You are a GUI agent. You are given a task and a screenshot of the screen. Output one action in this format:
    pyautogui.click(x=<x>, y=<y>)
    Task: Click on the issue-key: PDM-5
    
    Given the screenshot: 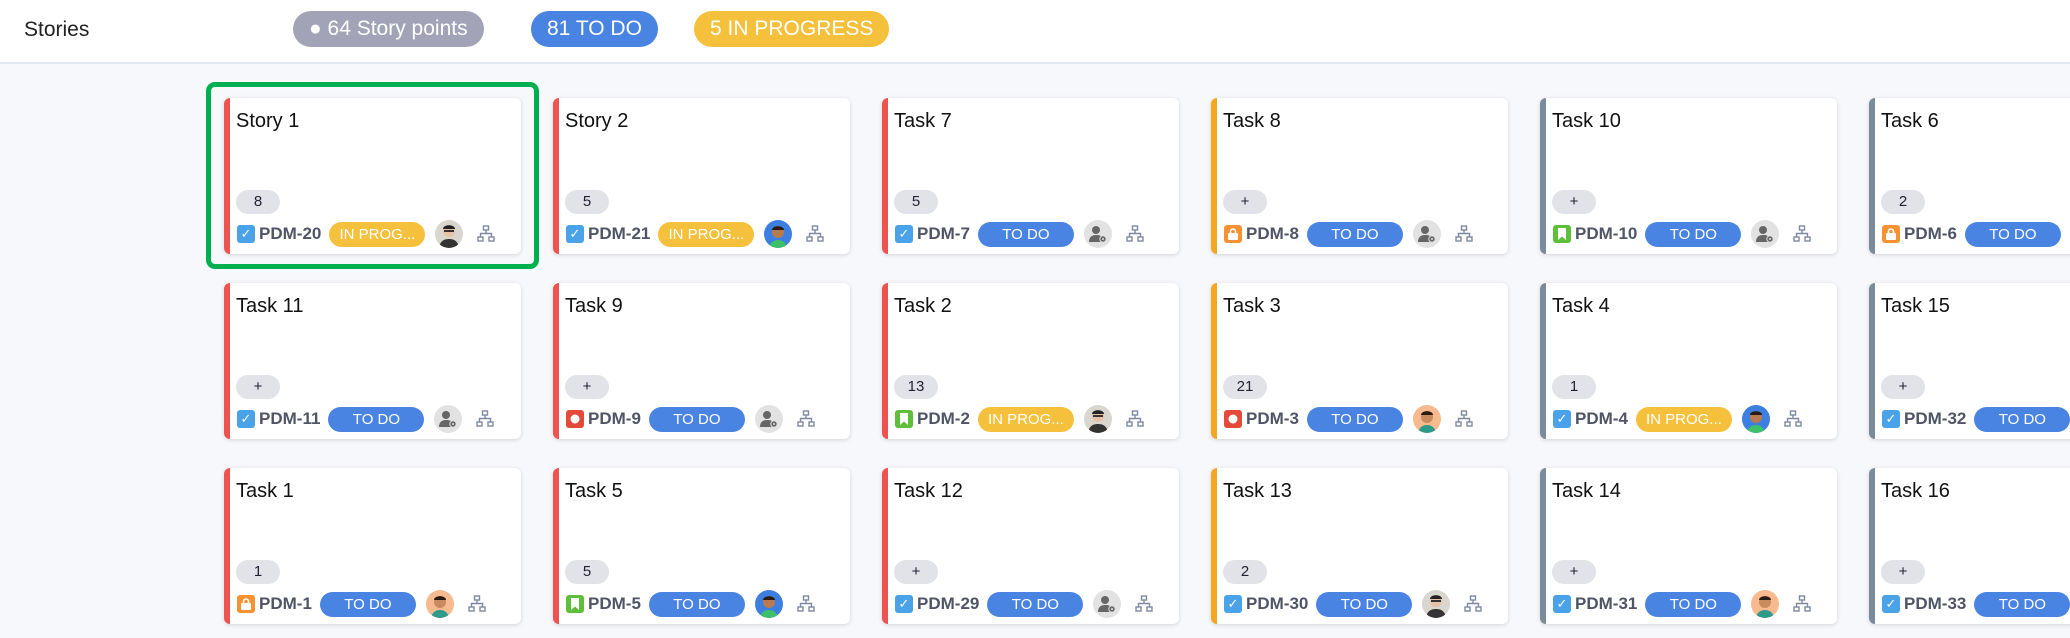 What is the action you would take?
    pyautogui.click(x=614, y=603)
    